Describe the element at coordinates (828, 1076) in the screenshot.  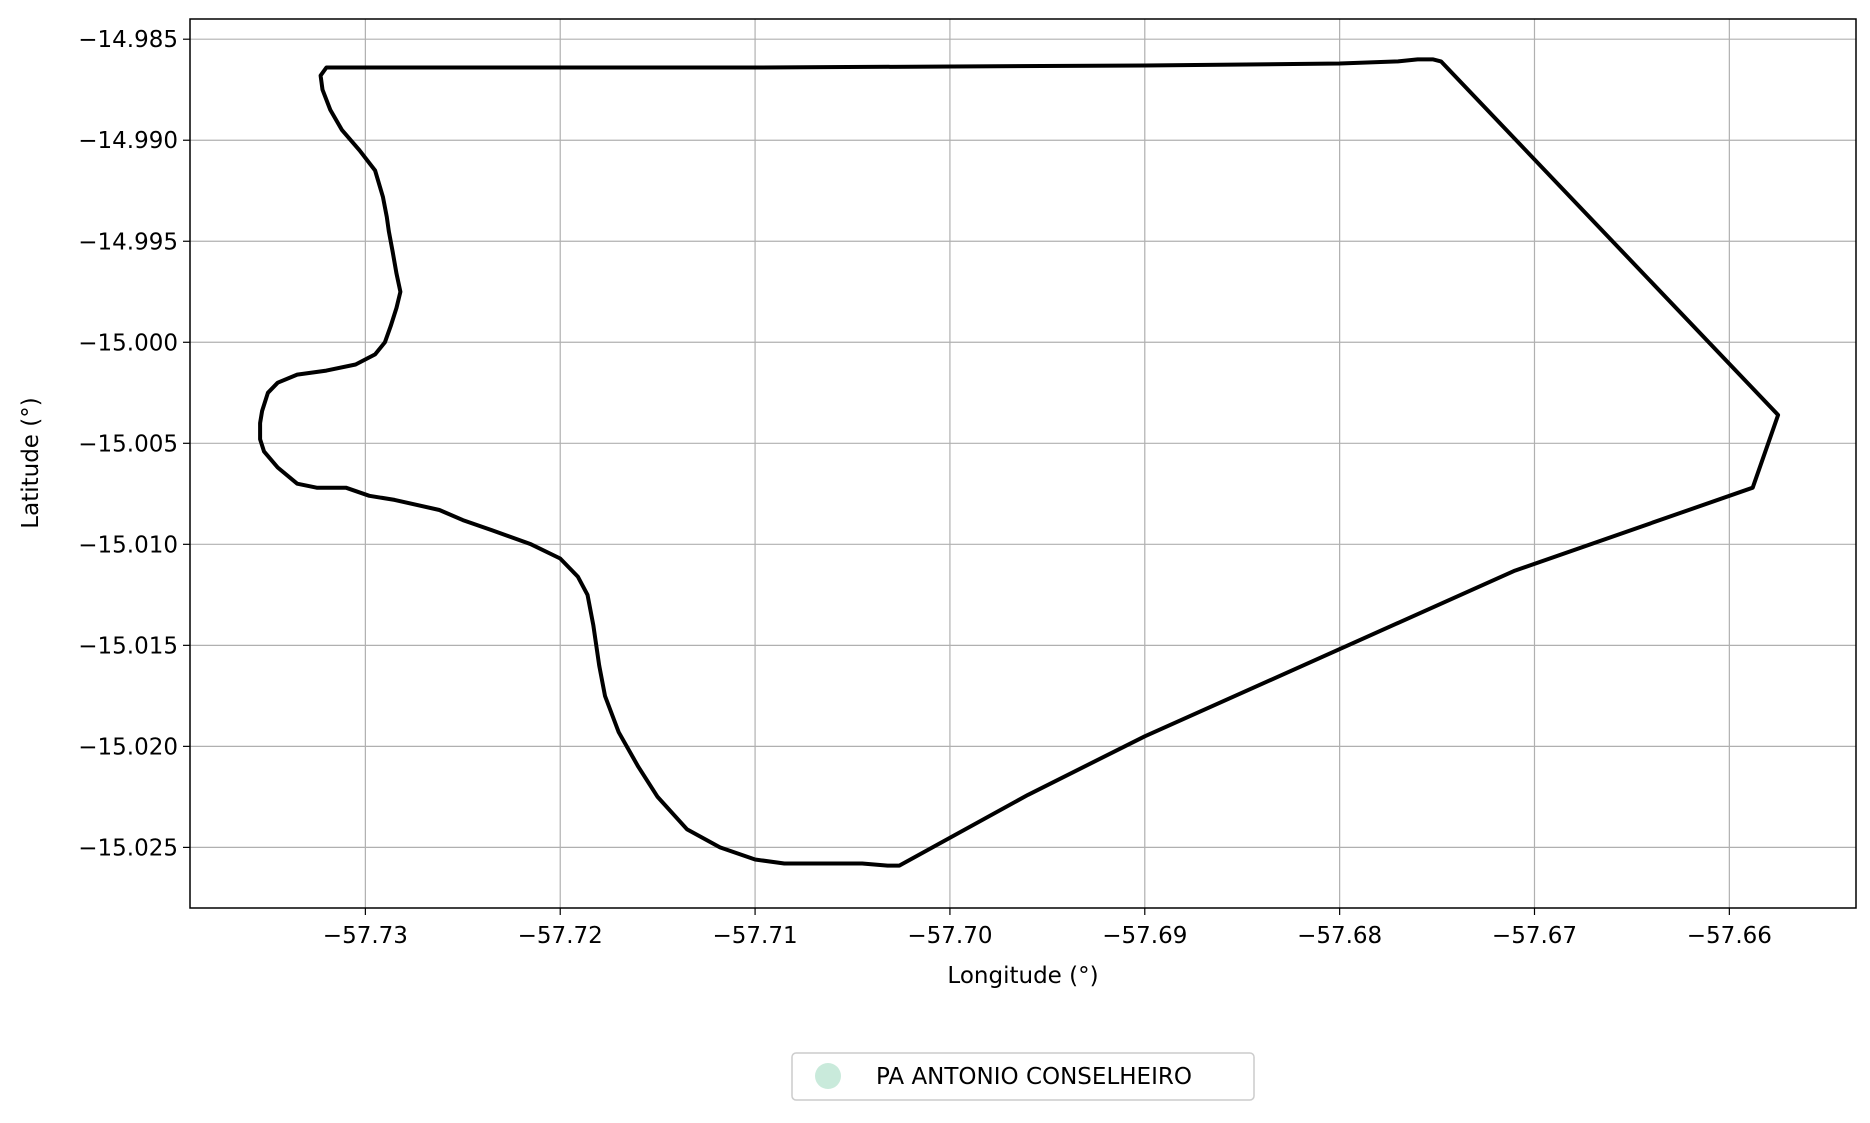
I see `legend-marker` at that location.